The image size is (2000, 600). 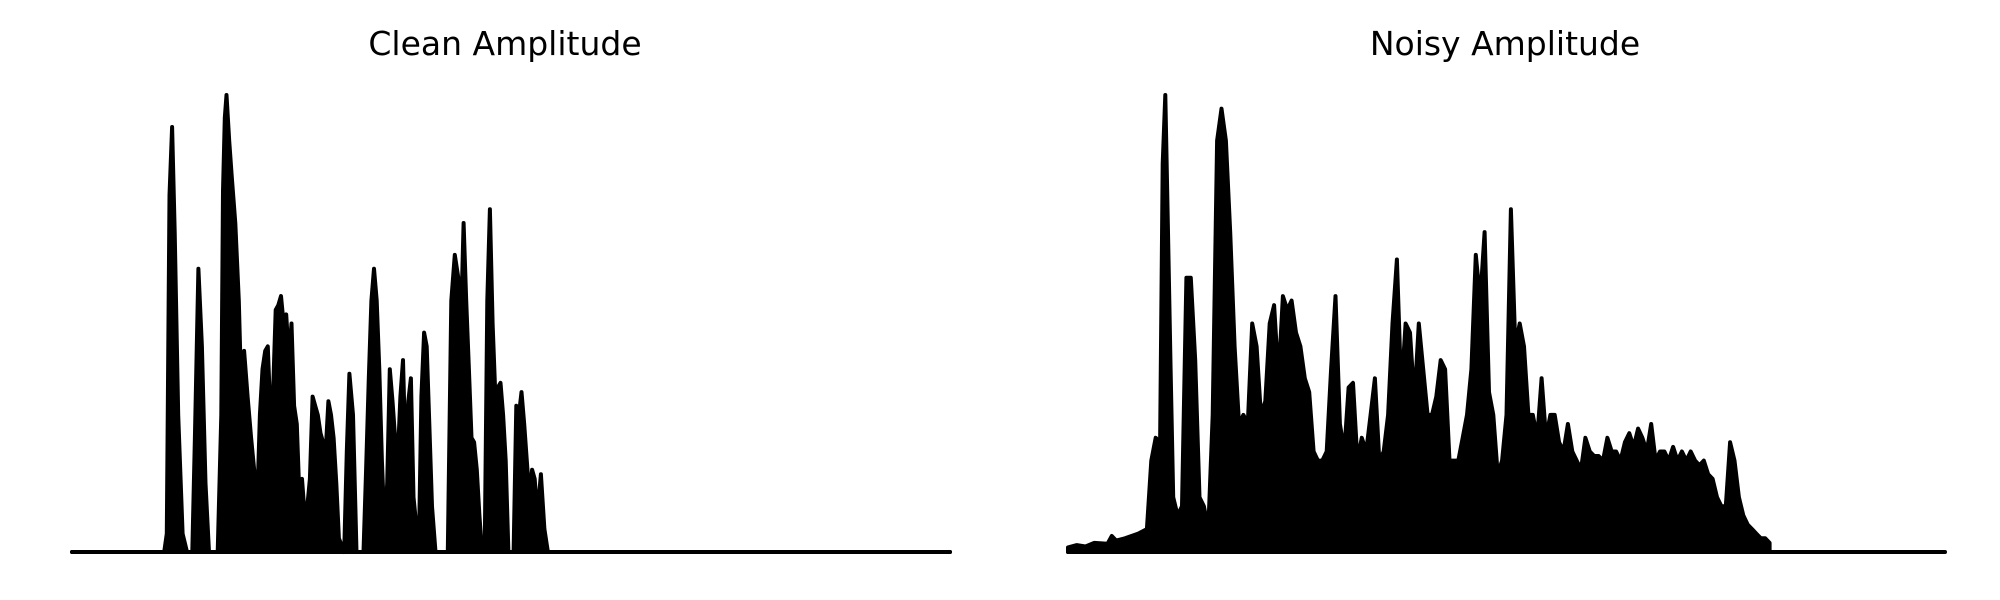 I want to click on chart-title: Clean Amplitude, so click(x=505, y=43).